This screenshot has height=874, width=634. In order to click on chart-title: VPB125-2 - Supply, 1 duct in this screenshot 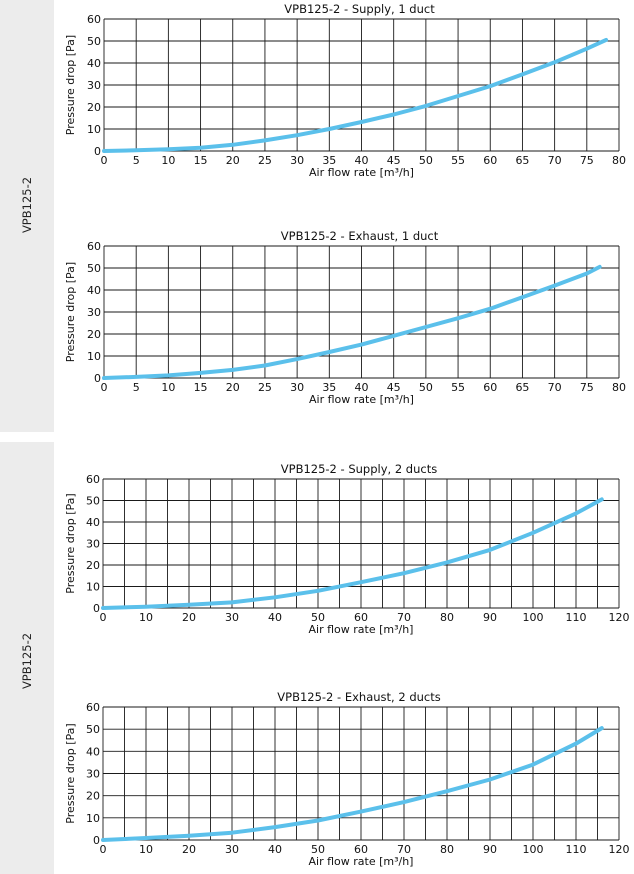, I will do `click(359, 9)`.